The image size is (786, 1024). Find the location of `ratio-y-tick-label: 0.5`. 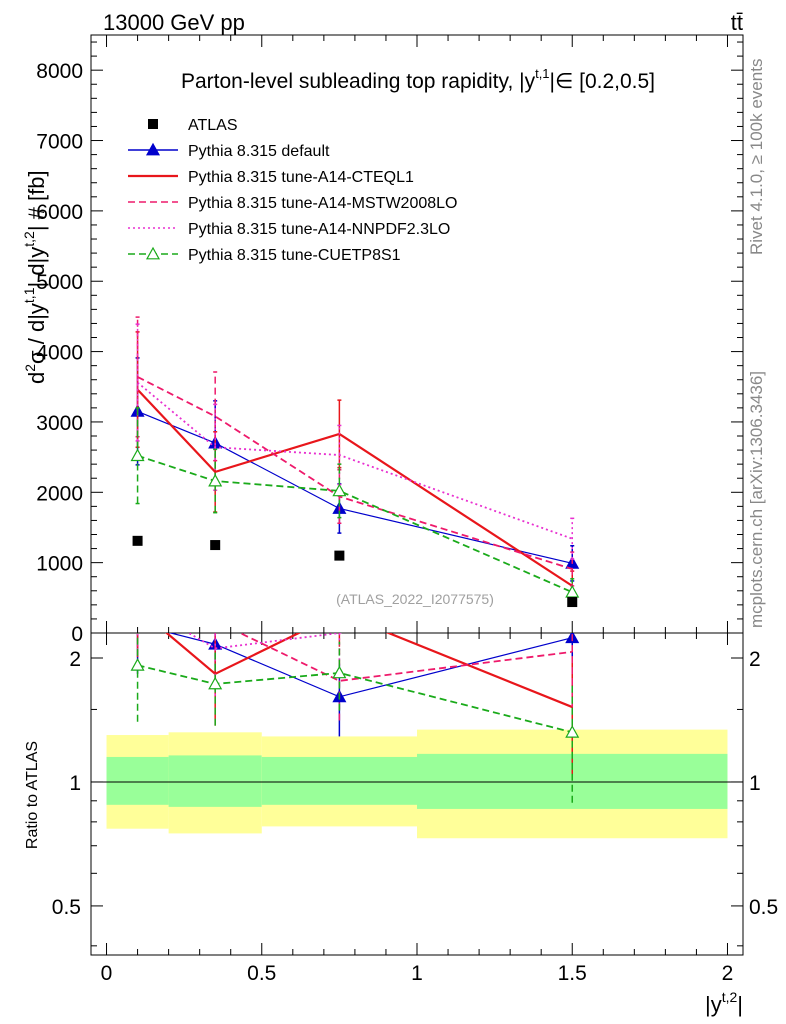

ratio-y-tick-label: 0.5 is located at coordinates (66, 907).